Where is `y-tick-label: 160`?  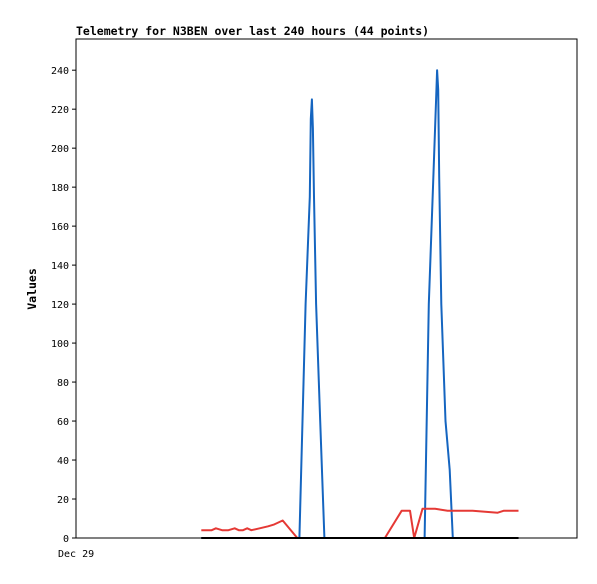
y-tick-label: 160 is located at coordinates (60, 227).